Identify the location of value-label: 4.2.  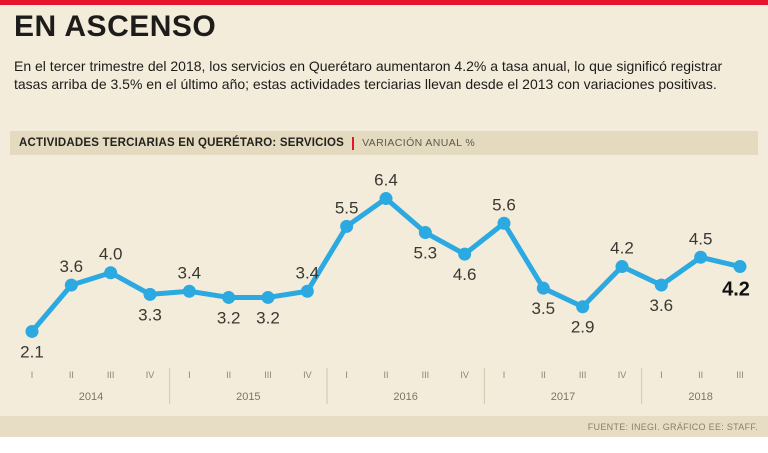
(622, 248).